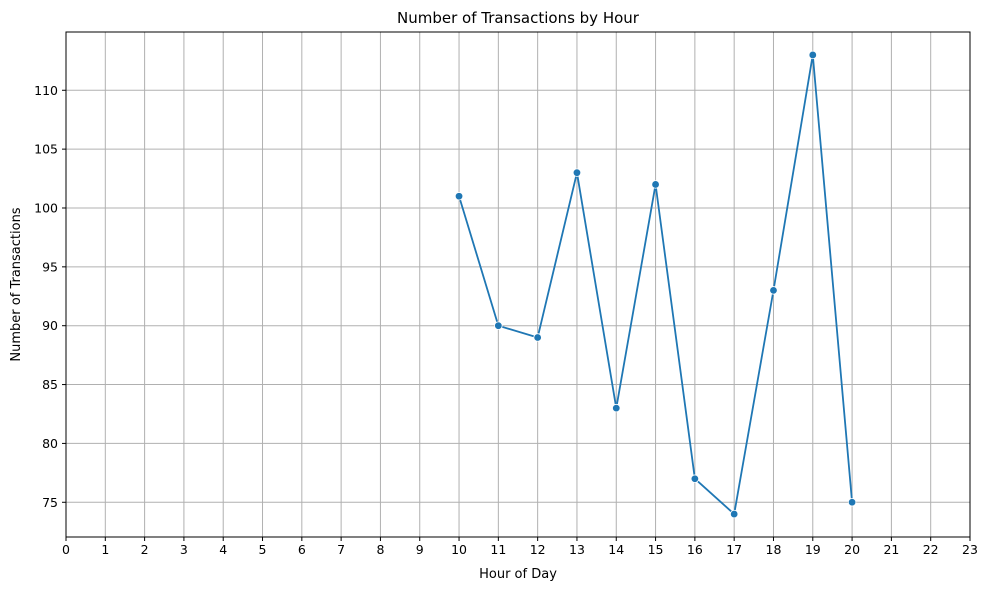 The image size is (990, 594). I want to click on y-tick-label: 80, so click(50, 443).